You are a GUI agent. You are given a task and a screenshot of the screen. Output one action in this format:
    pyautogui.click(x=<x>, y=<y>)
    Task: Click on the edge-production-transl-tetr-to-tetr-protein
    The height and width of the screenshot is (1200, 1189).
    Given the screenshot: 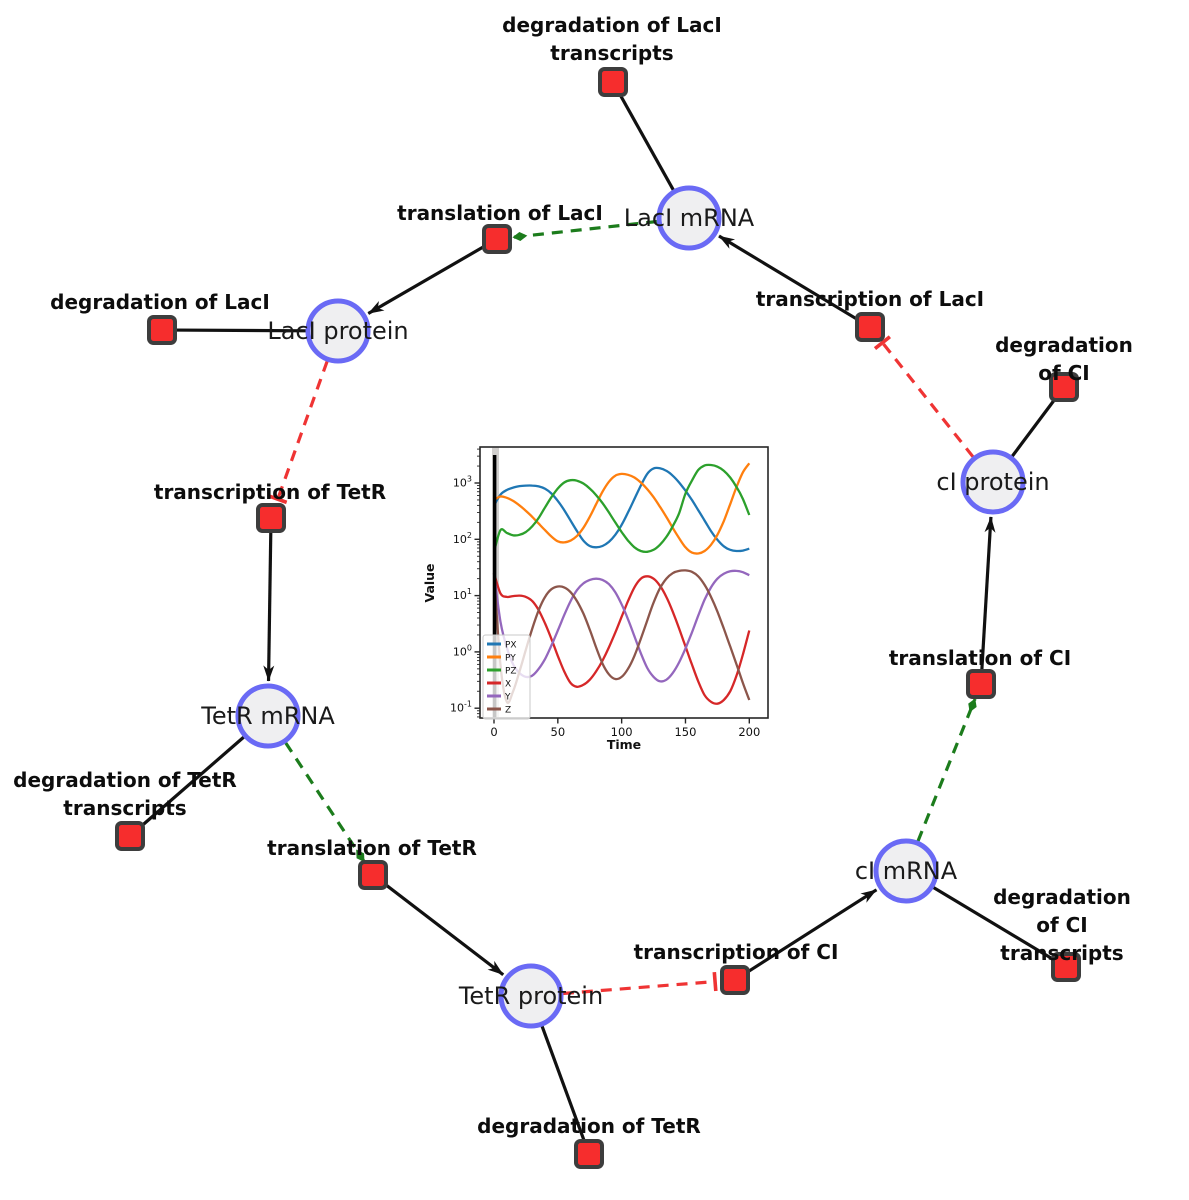 What is the action you would take?
    pyautogui.click(x=443, y=928)
    